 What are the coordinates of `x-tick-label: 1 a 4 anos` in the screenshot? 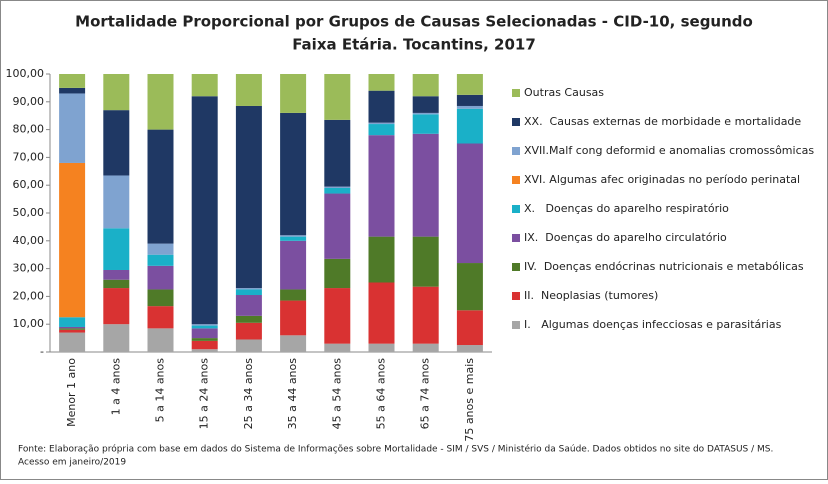 It's located at (115, 387).